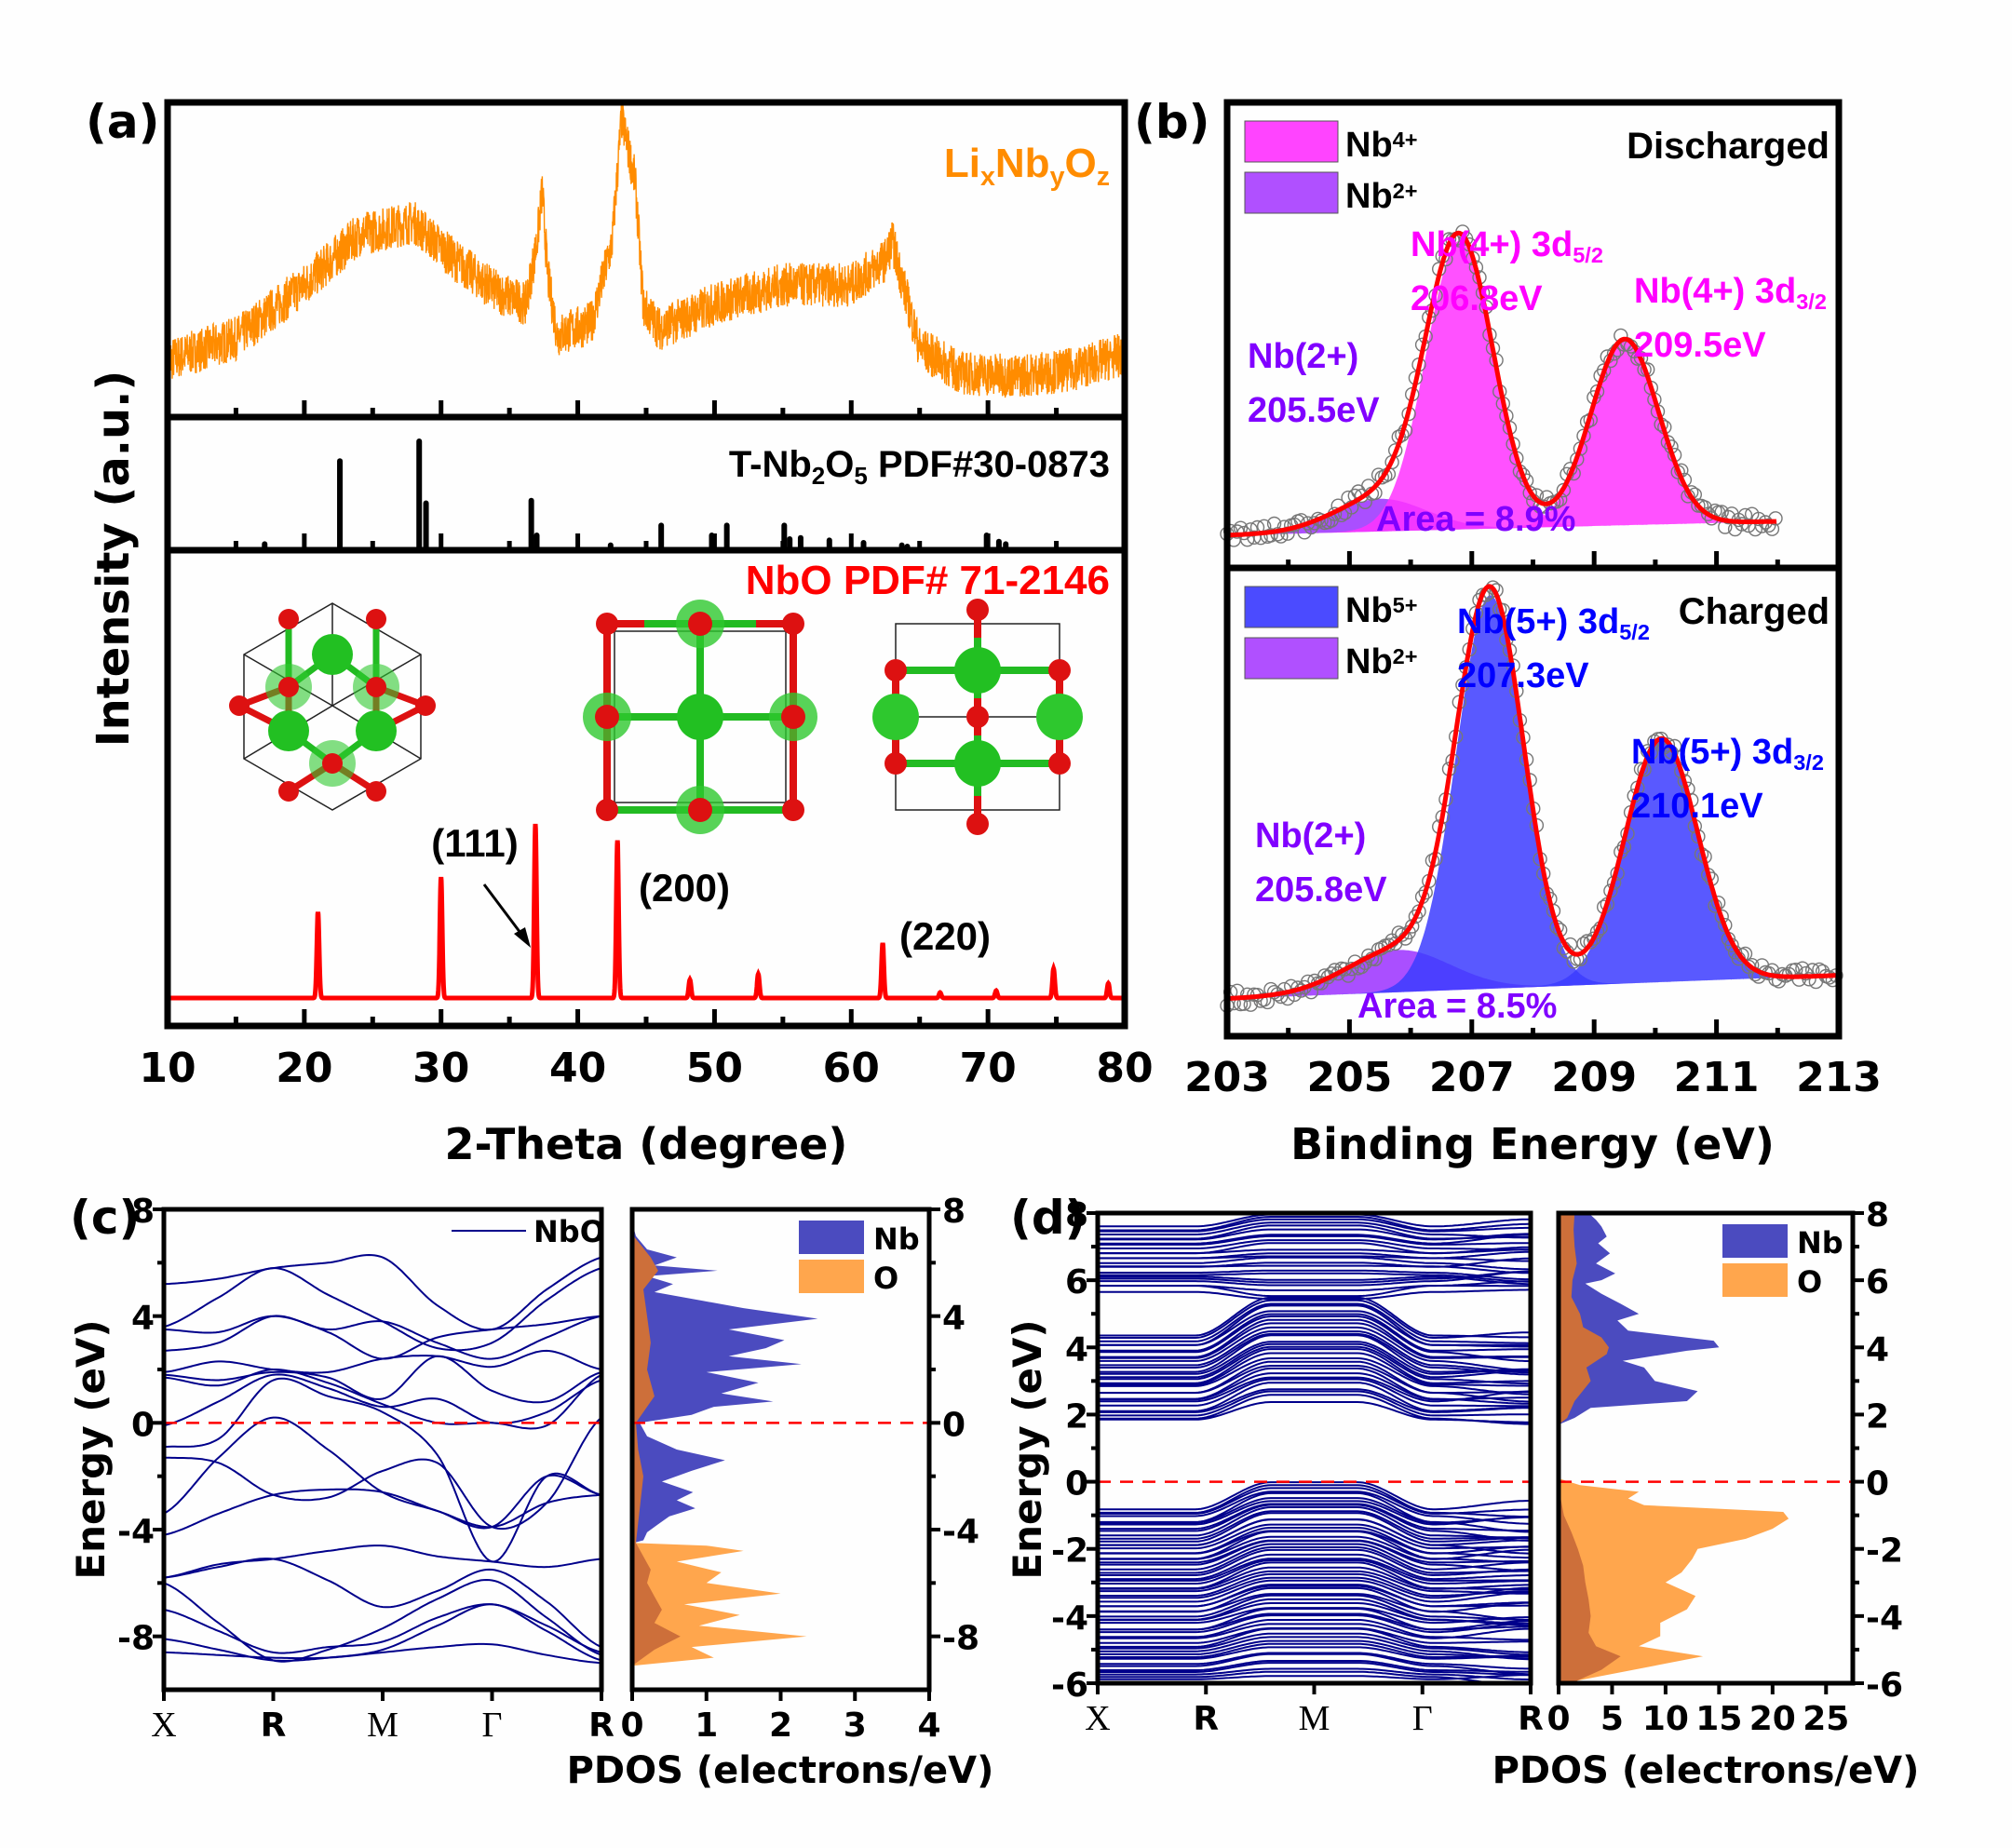 The height and width of the screenshot is (1848, 2012). Describe the element at coordinates (1076, 1215) in the screenshot. I see `band-y-tick-label: 8` at that location.